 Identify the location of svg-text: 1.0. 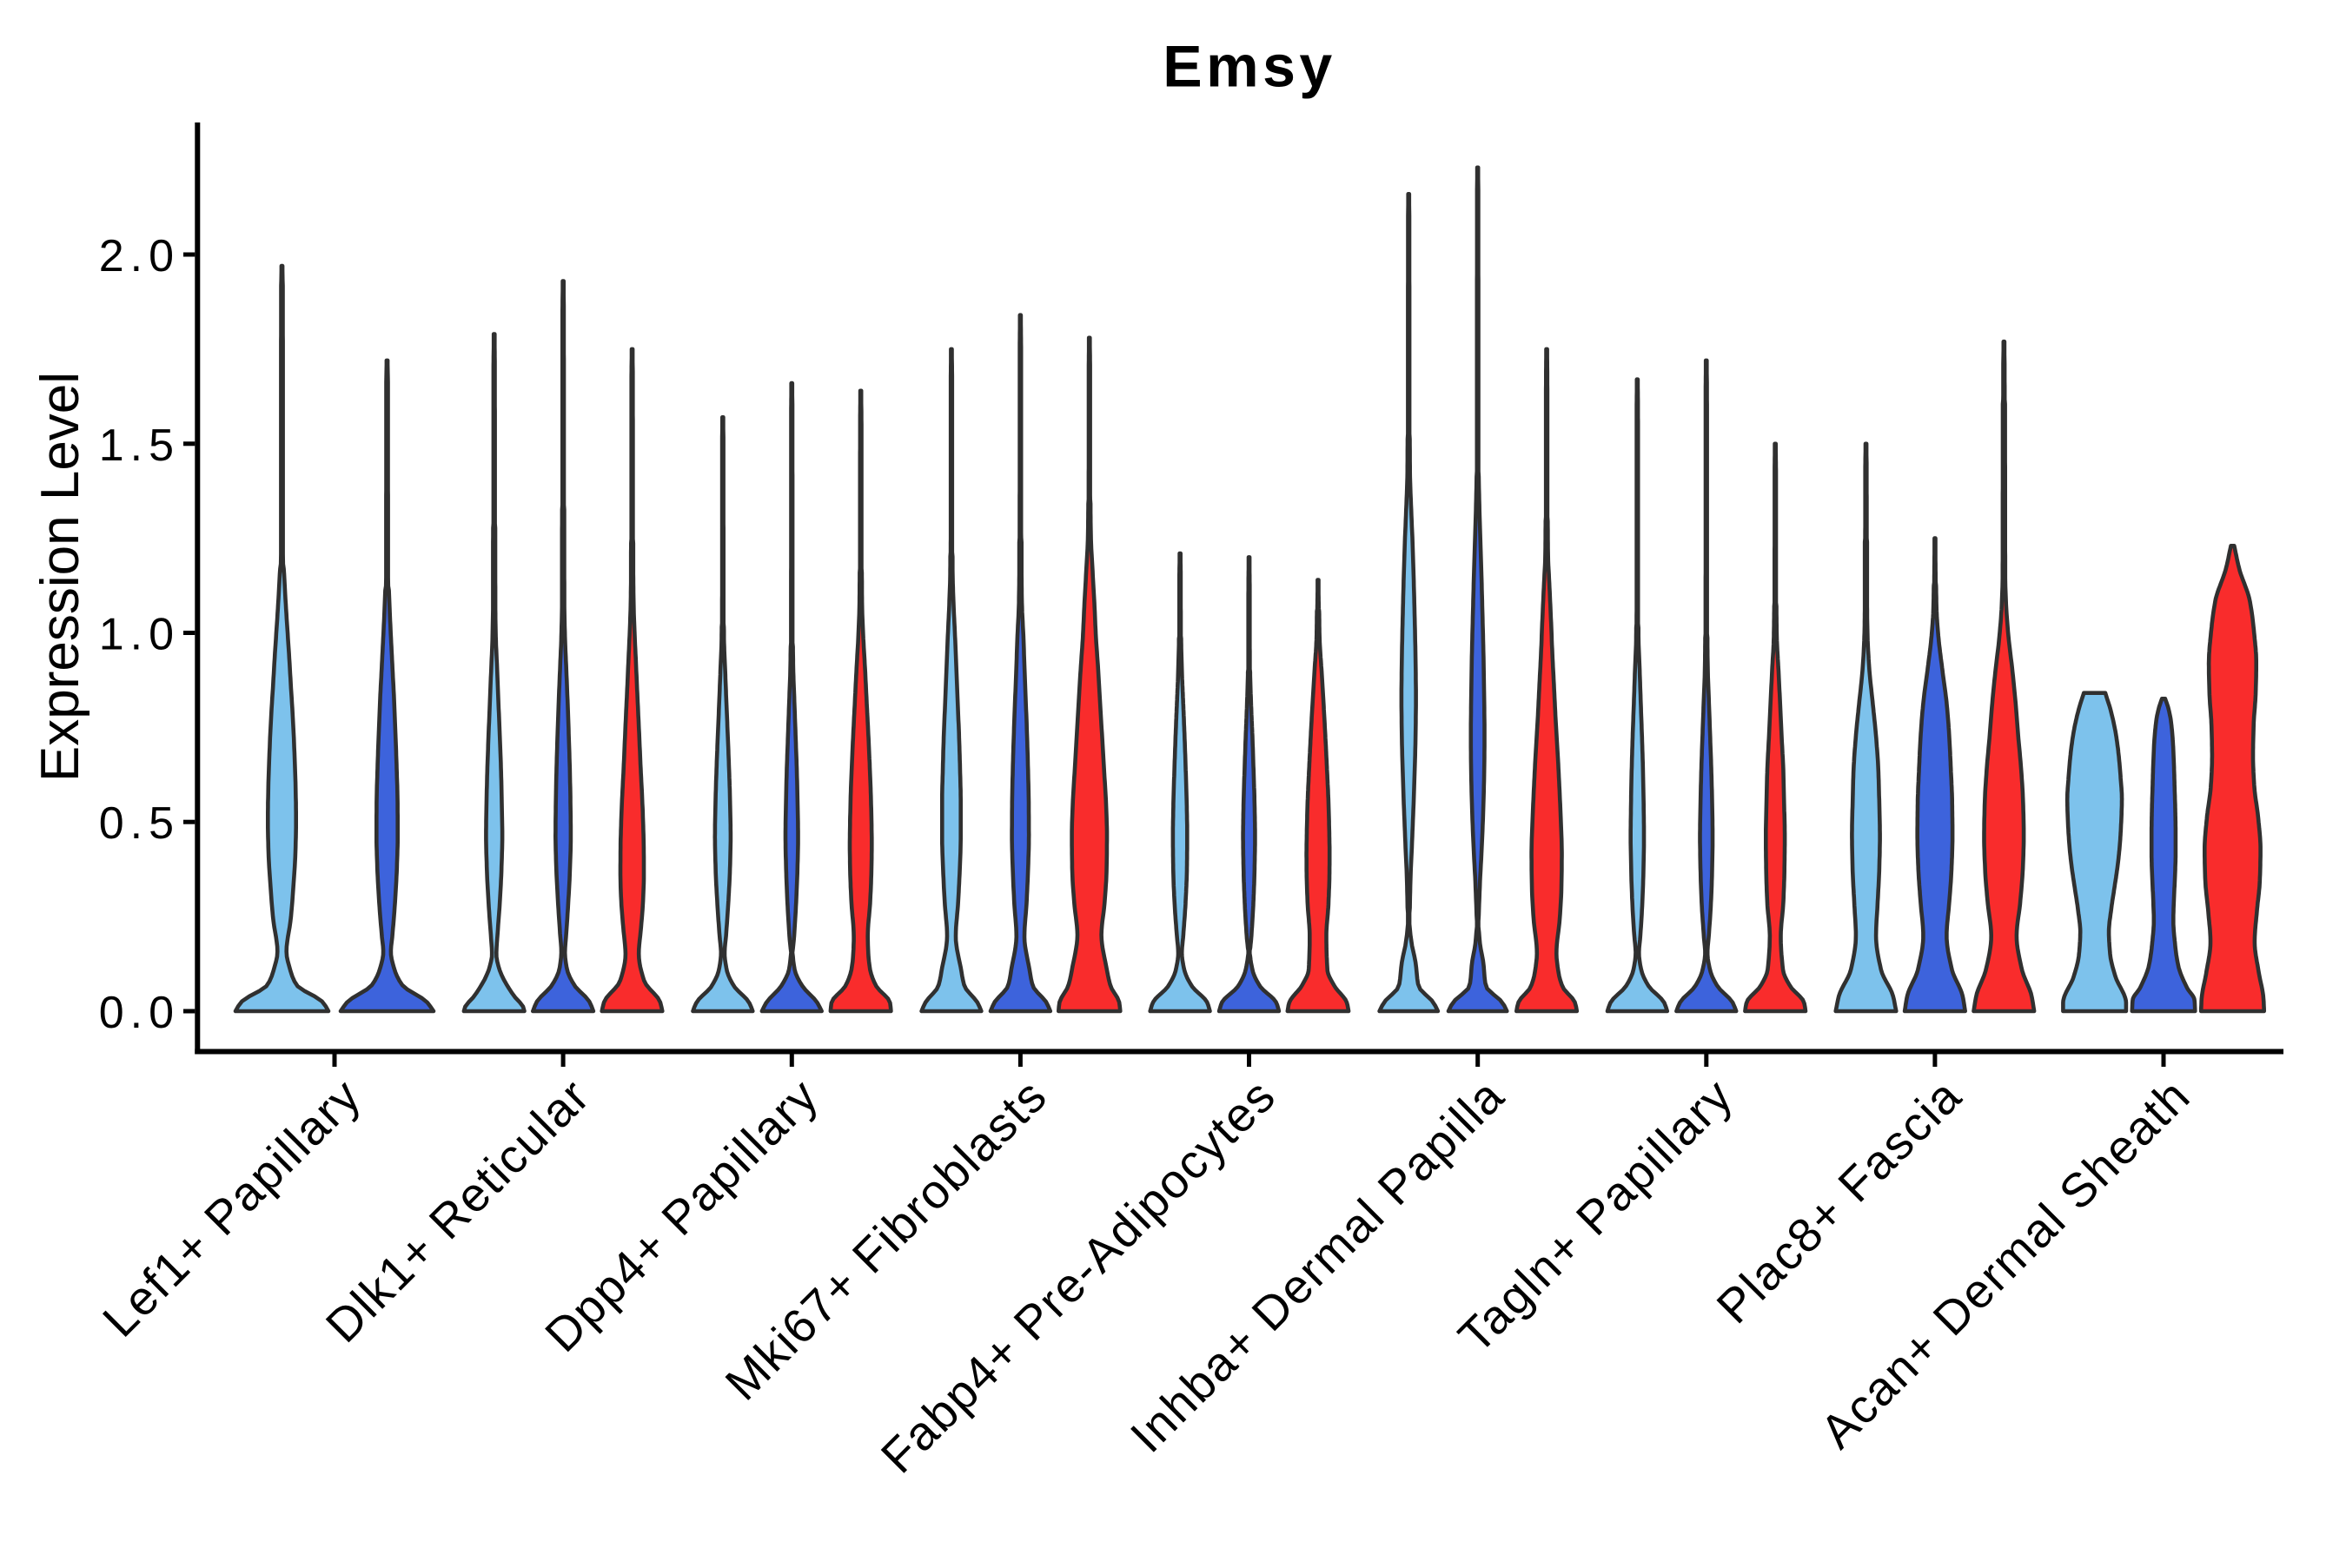
(140, 635).